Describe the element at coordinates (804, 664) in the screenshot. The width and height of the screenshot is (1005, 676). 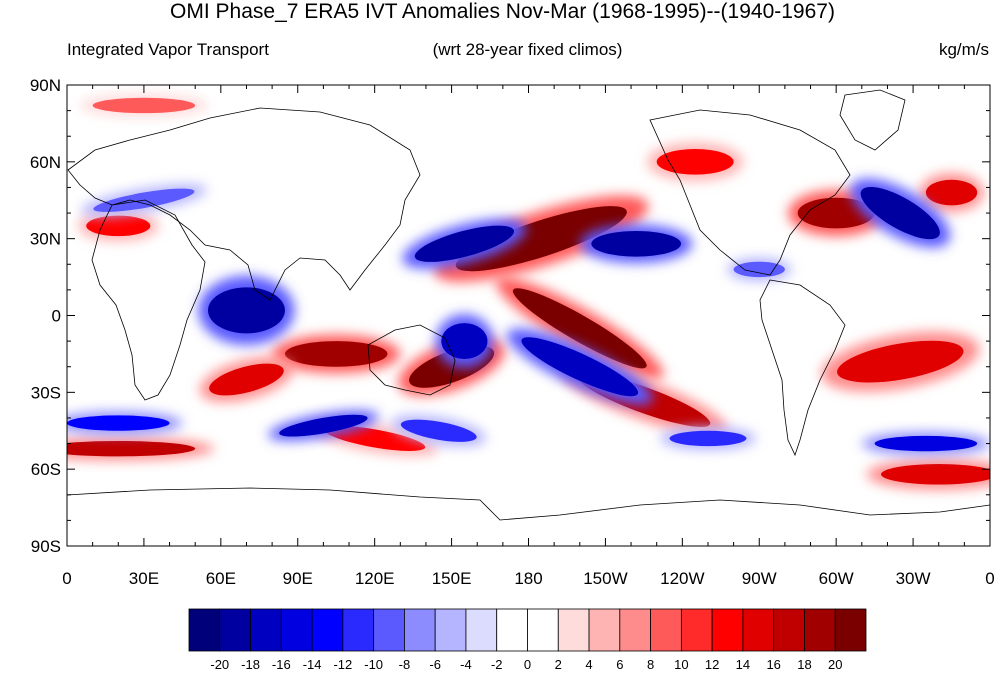
I see `colorbar-label: 18` at that location.